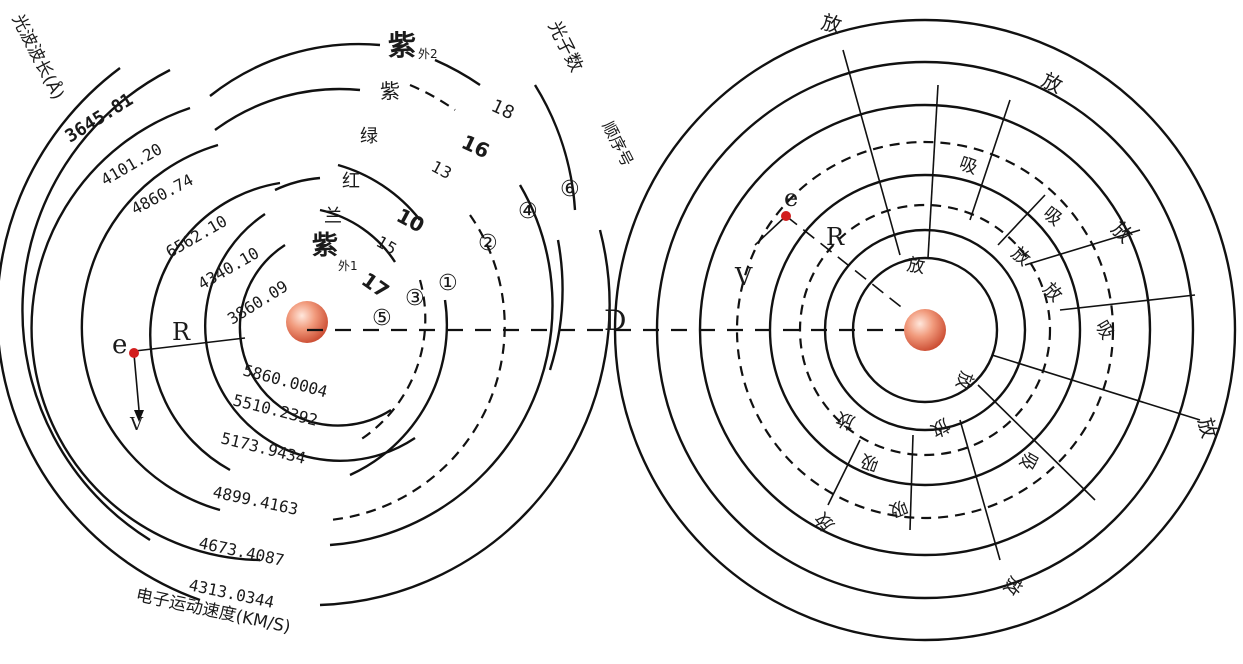 The image size is (1243, 664). Describe the element at coordinates (1052, 217) in the screenshot. I see `absorb-label-2: 吸` at that location.